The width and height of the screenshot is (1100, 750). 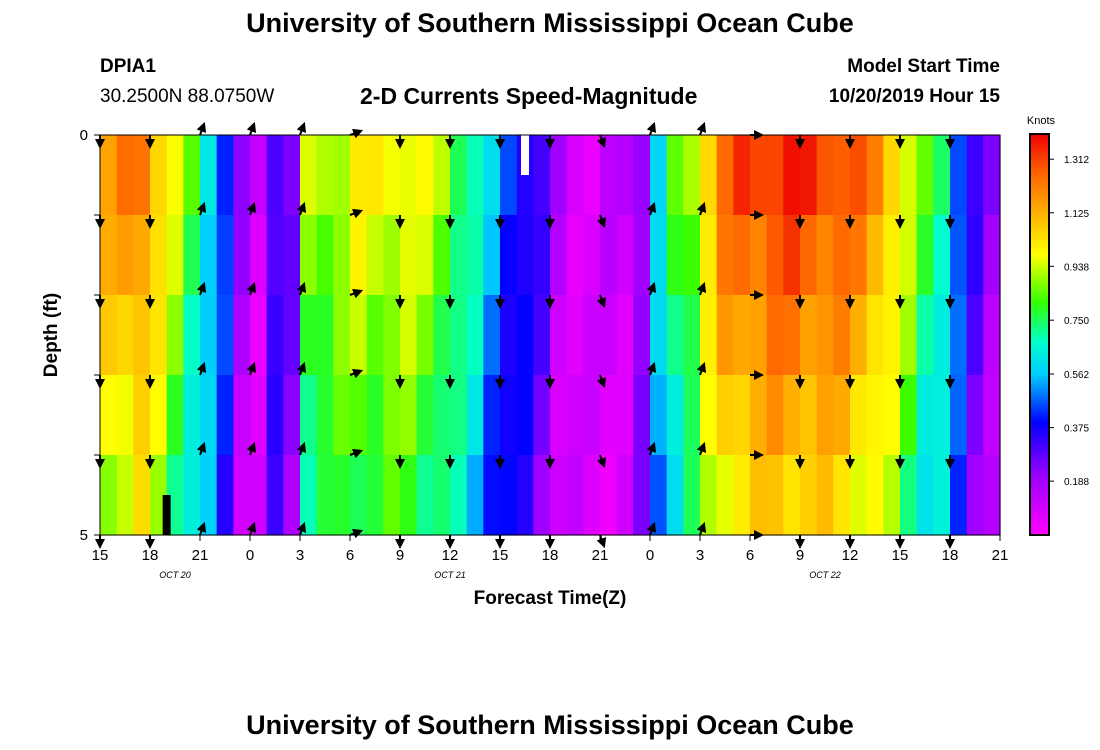 What do you see at coordinates (128, 66) in the screenshot?
I see `station-id: DPIA1` at bounding box center [128, 66].